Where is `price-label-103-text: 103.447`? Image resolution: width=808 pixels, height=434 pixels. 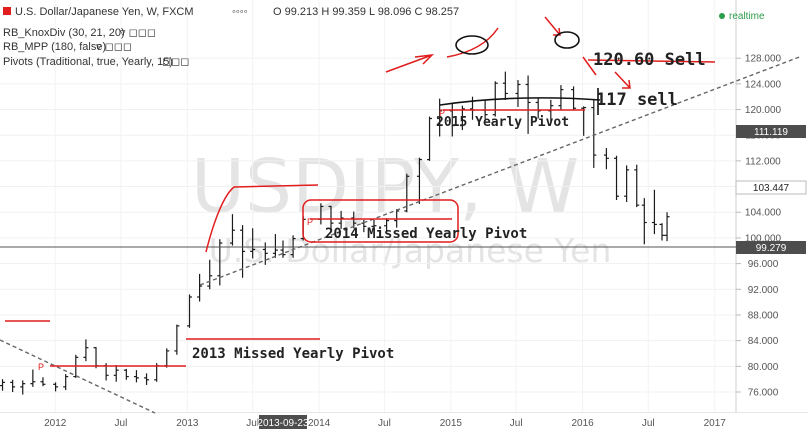
price-label-103-text: 103.447 is located at coordinates (771, 188).